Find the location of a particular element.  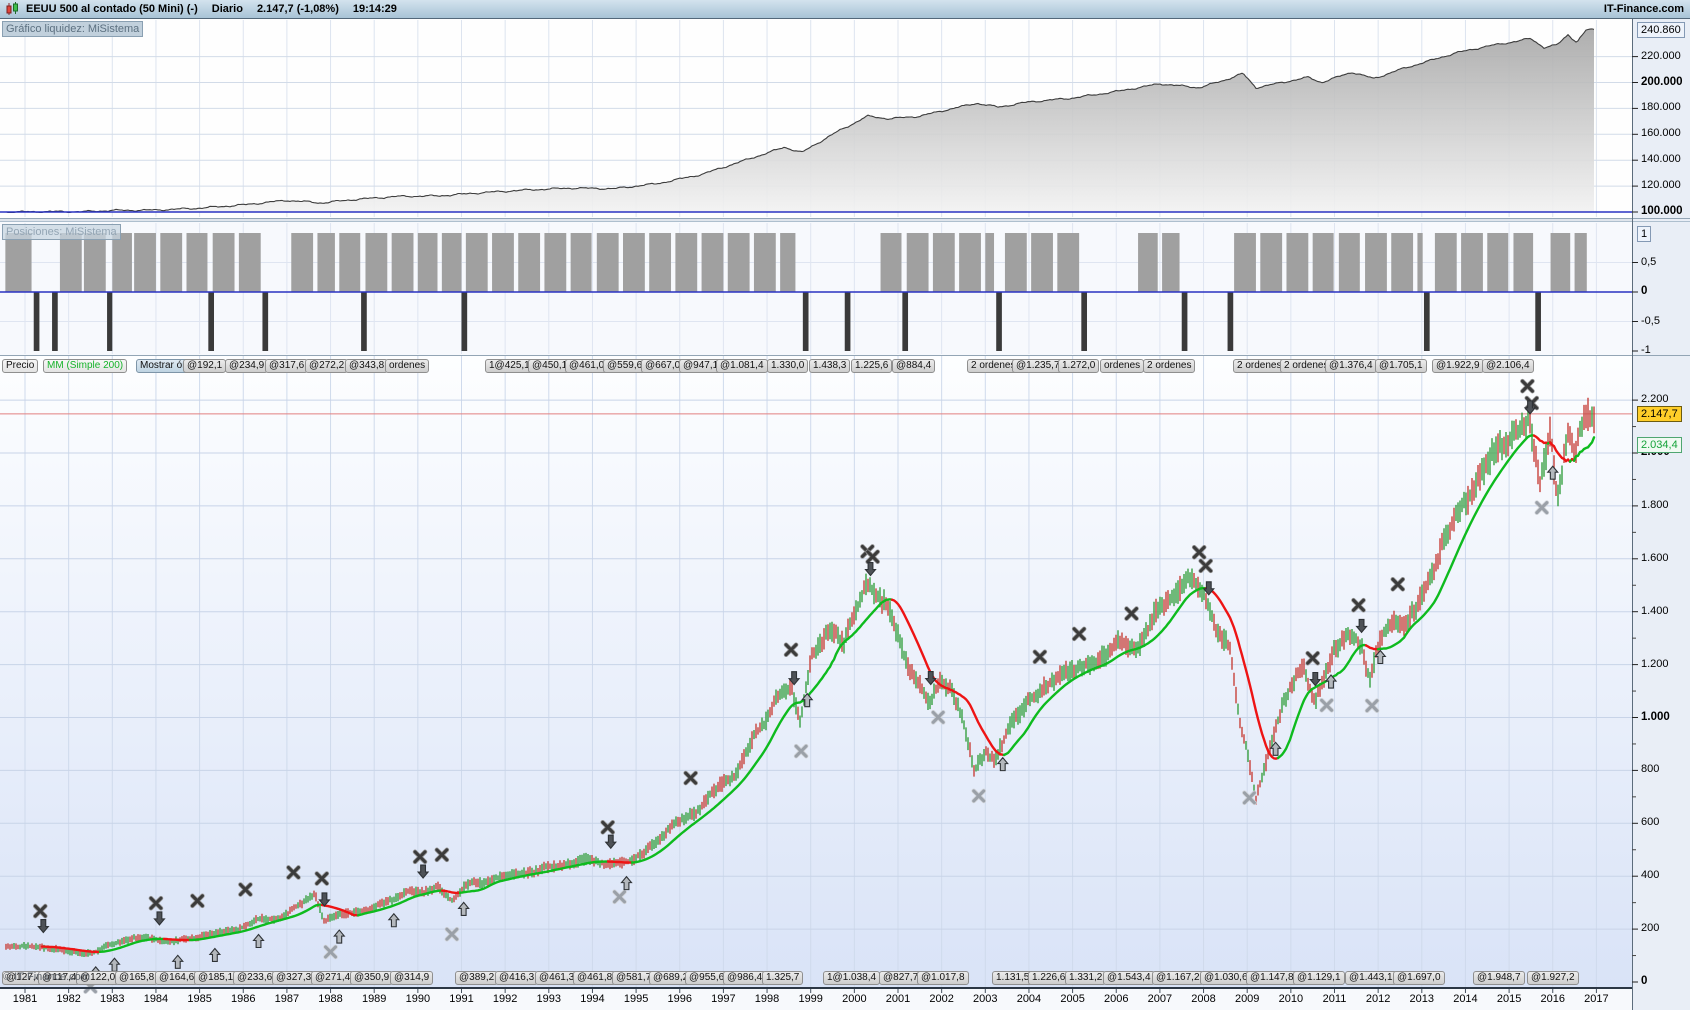

equity-scale-tick: 120.000 is located at coordinates (1661, 185).